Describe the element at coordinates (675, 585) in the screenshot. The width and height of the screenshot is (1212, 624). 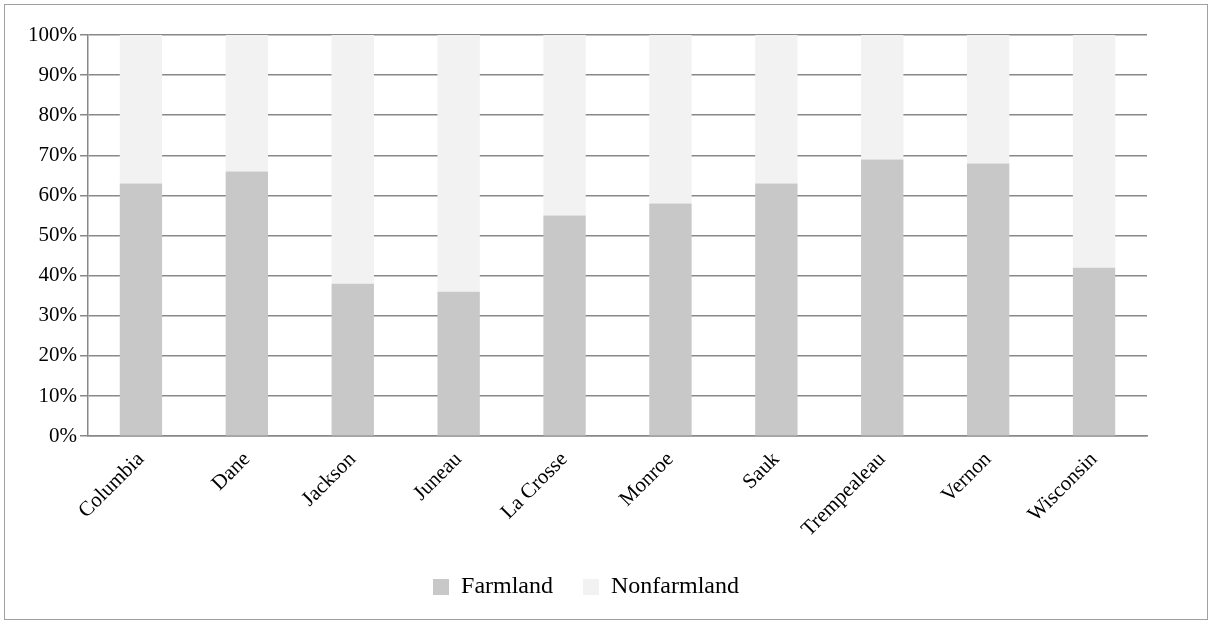
I see `legend-label: Nonfarmland` at that location.